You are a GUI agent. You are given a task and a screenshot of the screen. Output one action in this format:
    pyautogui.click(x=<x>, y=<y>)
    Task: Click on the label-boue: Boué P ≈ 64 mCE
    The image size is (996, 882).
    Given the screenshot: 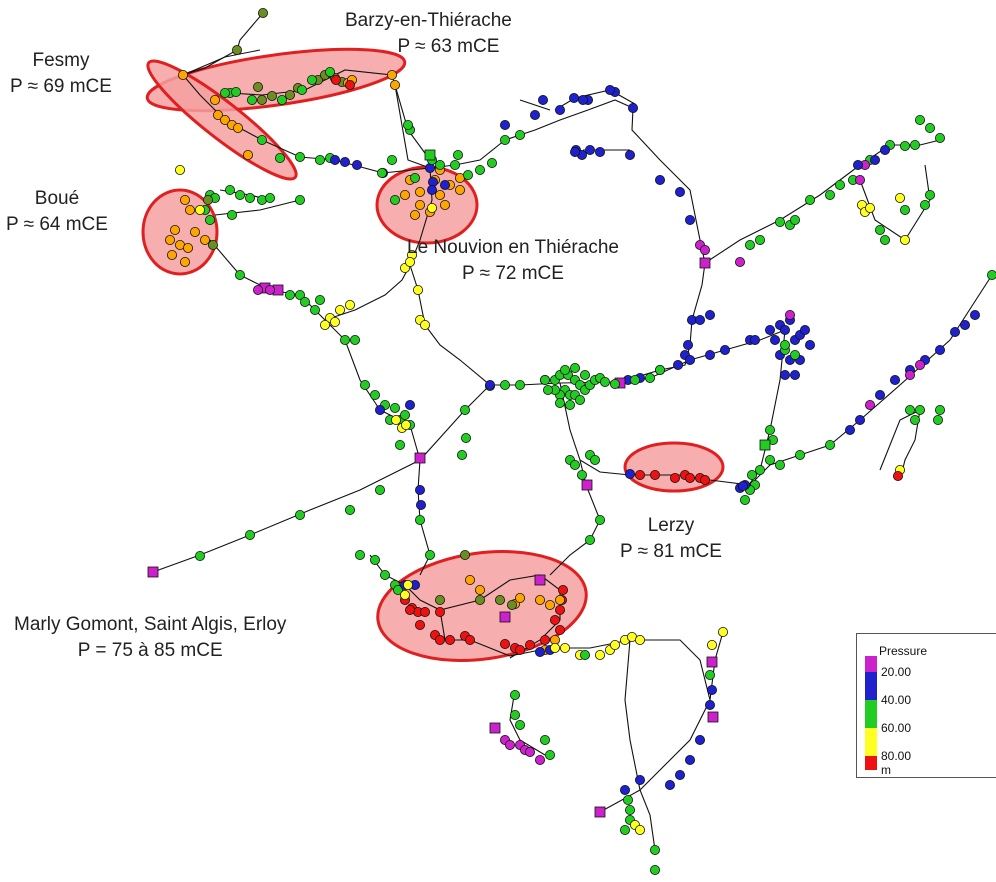 What is the action you would take?
    pyautogui.click(x=57, y=211)
    